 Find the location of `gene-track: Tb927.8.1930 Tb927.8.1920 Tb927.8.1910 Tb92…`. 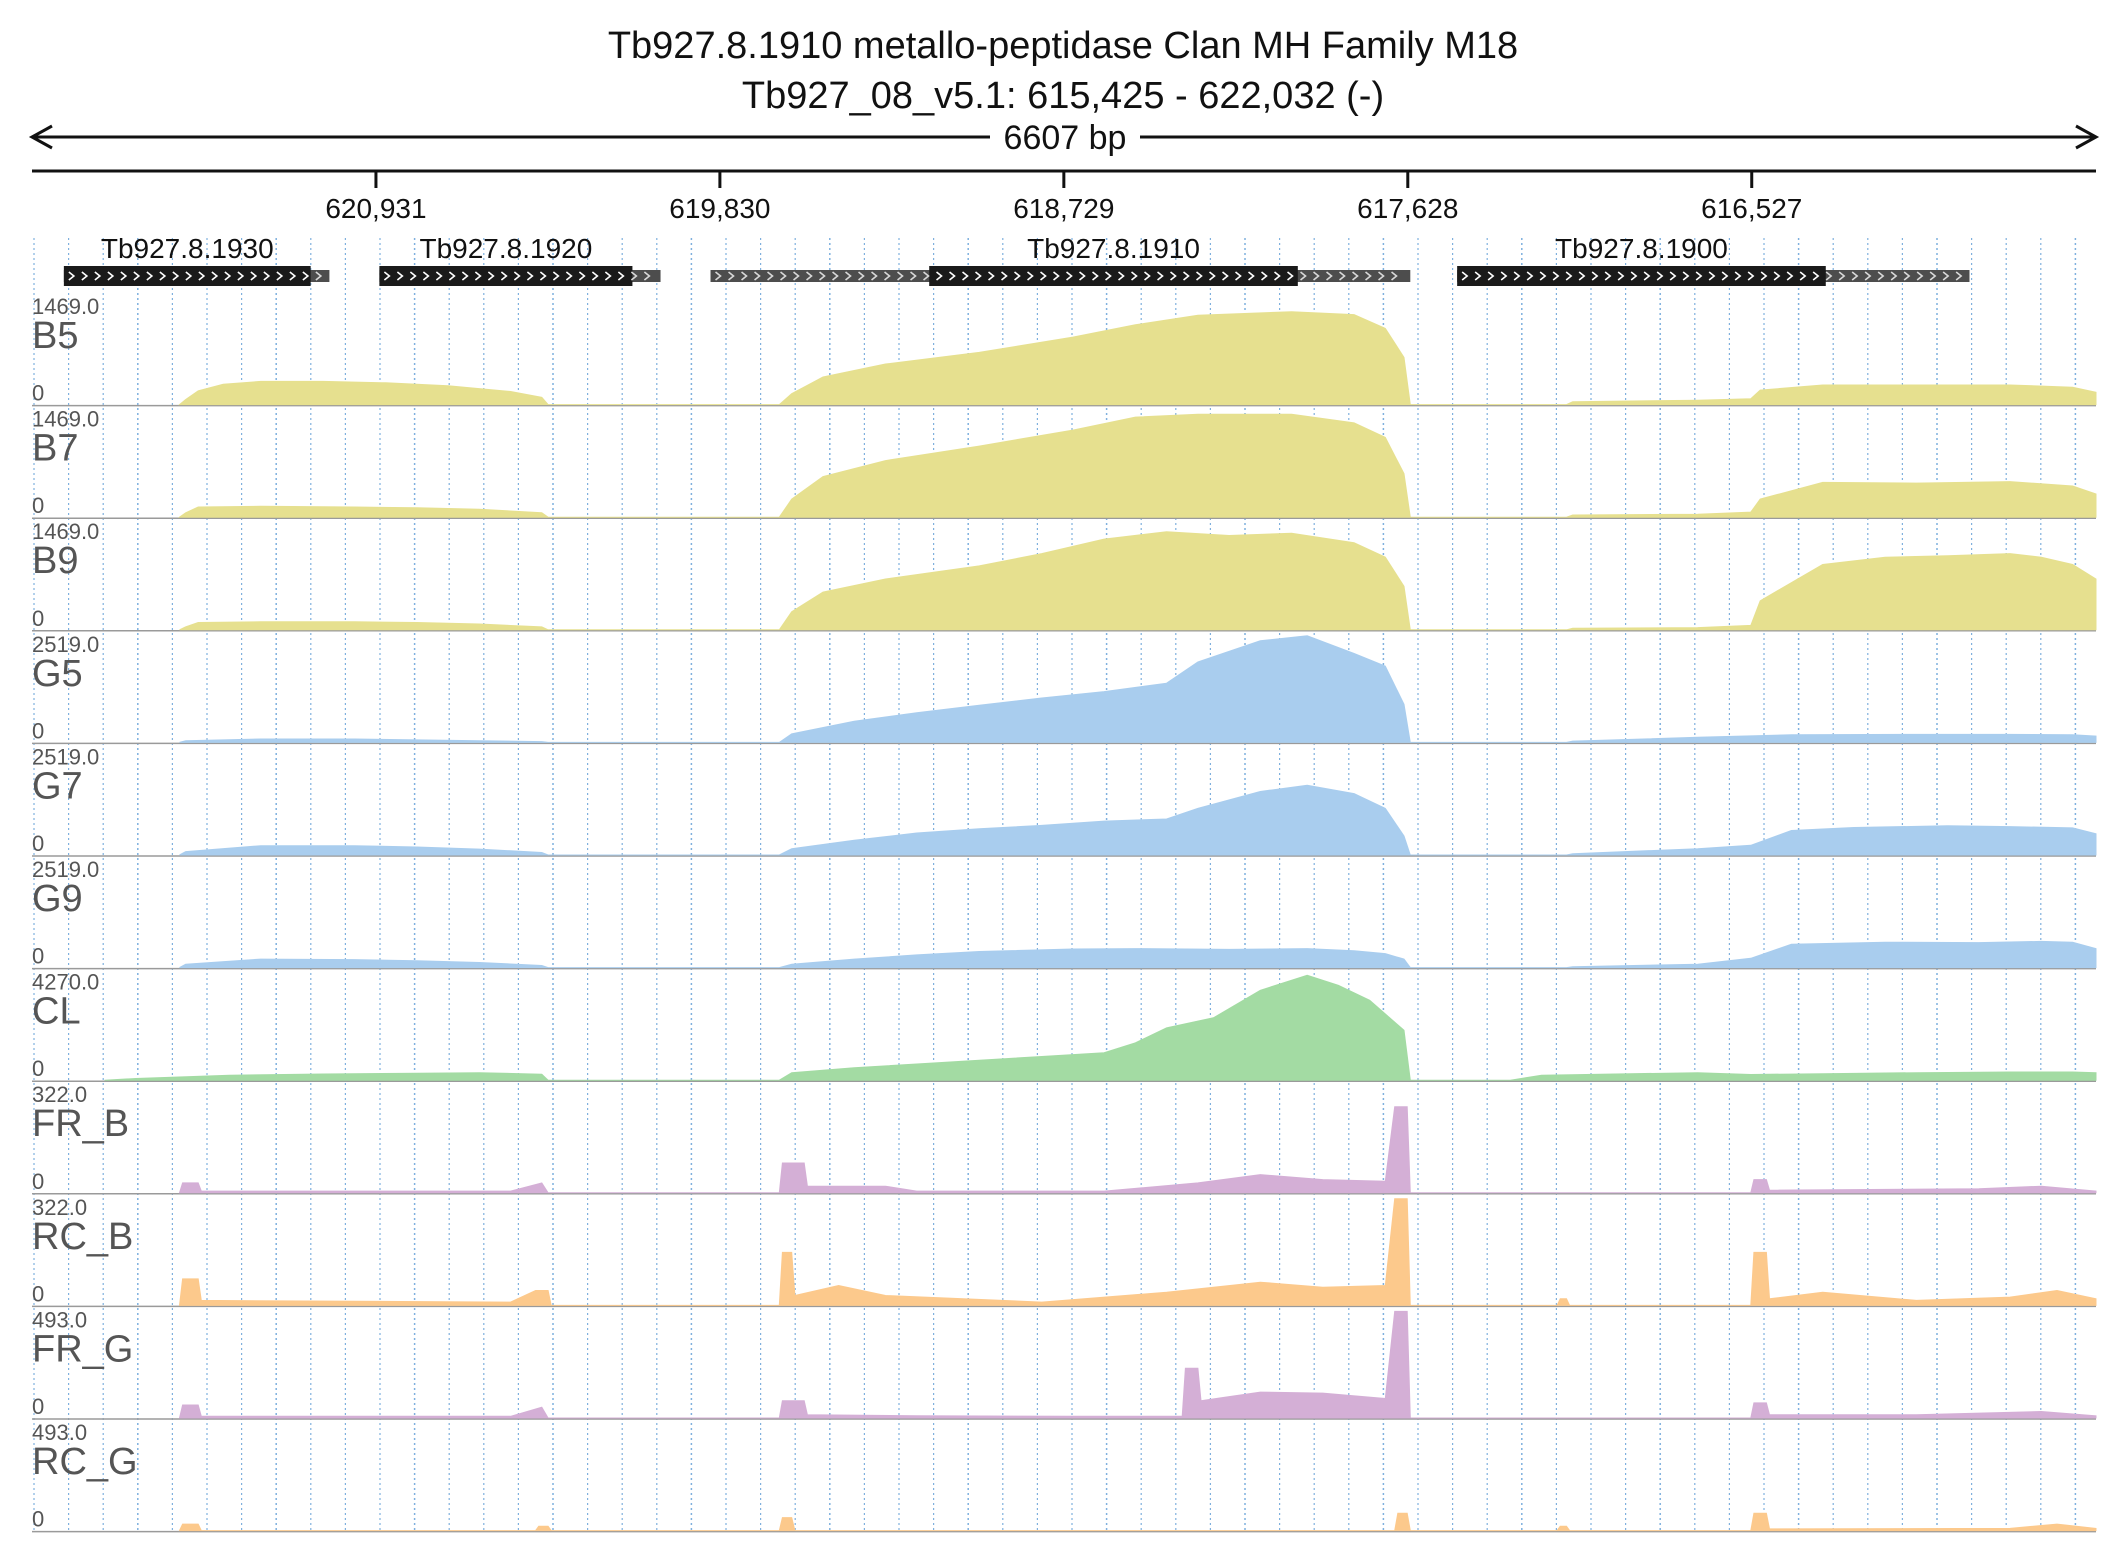

gene-track: Tb927.8.1930 Tb927.8.1920 Tb927.8.1910 Tb92… is located at coordinates (1016, 259).